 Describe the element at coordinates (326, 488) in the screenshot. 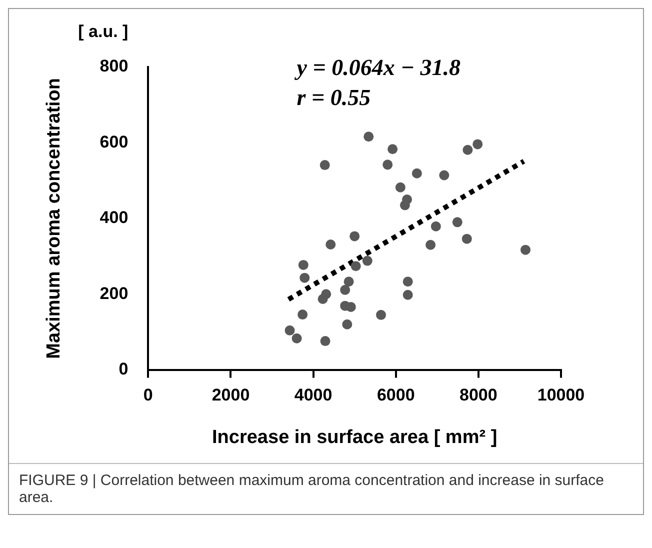

I see `caption: FIGURE 9 | Correlation between maximum aroma concentration and increase in surface area.` at that location.